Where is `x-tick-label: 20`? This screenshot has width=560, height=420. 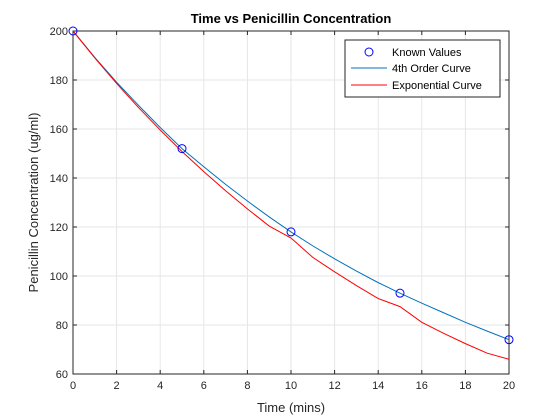 x-tick-label: 20 is located at coordinates (509, 386).